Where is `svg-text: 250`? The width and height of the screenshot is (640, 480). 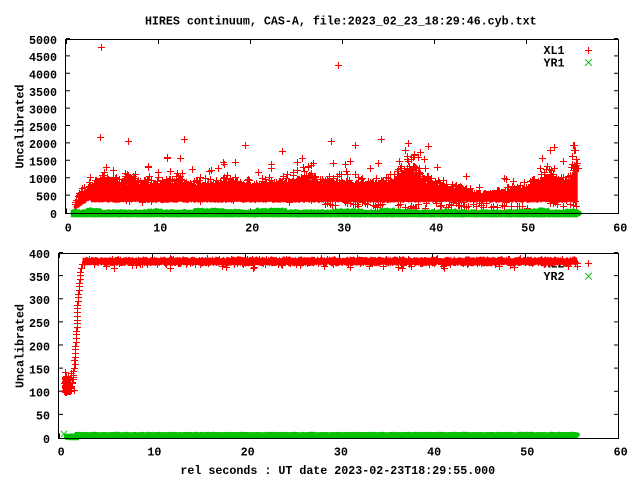 svg-text: 250 is located at coordinates (39, 324).